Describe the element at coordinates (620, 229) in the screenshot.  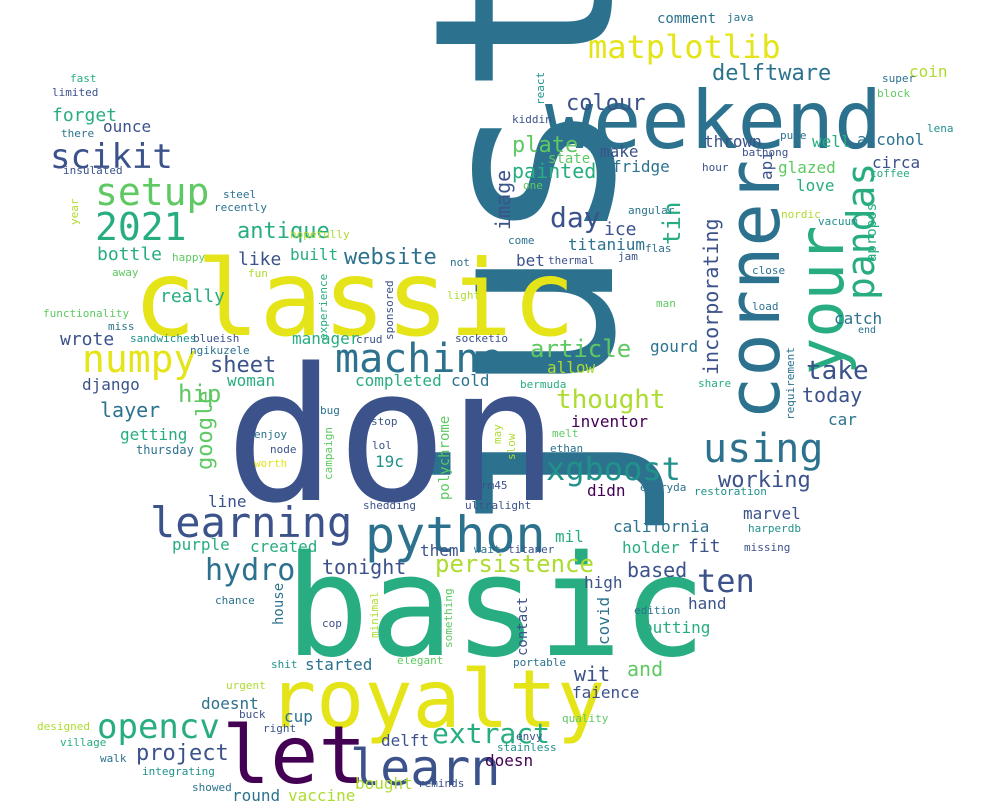
I see `word-ice: ice` at that location.